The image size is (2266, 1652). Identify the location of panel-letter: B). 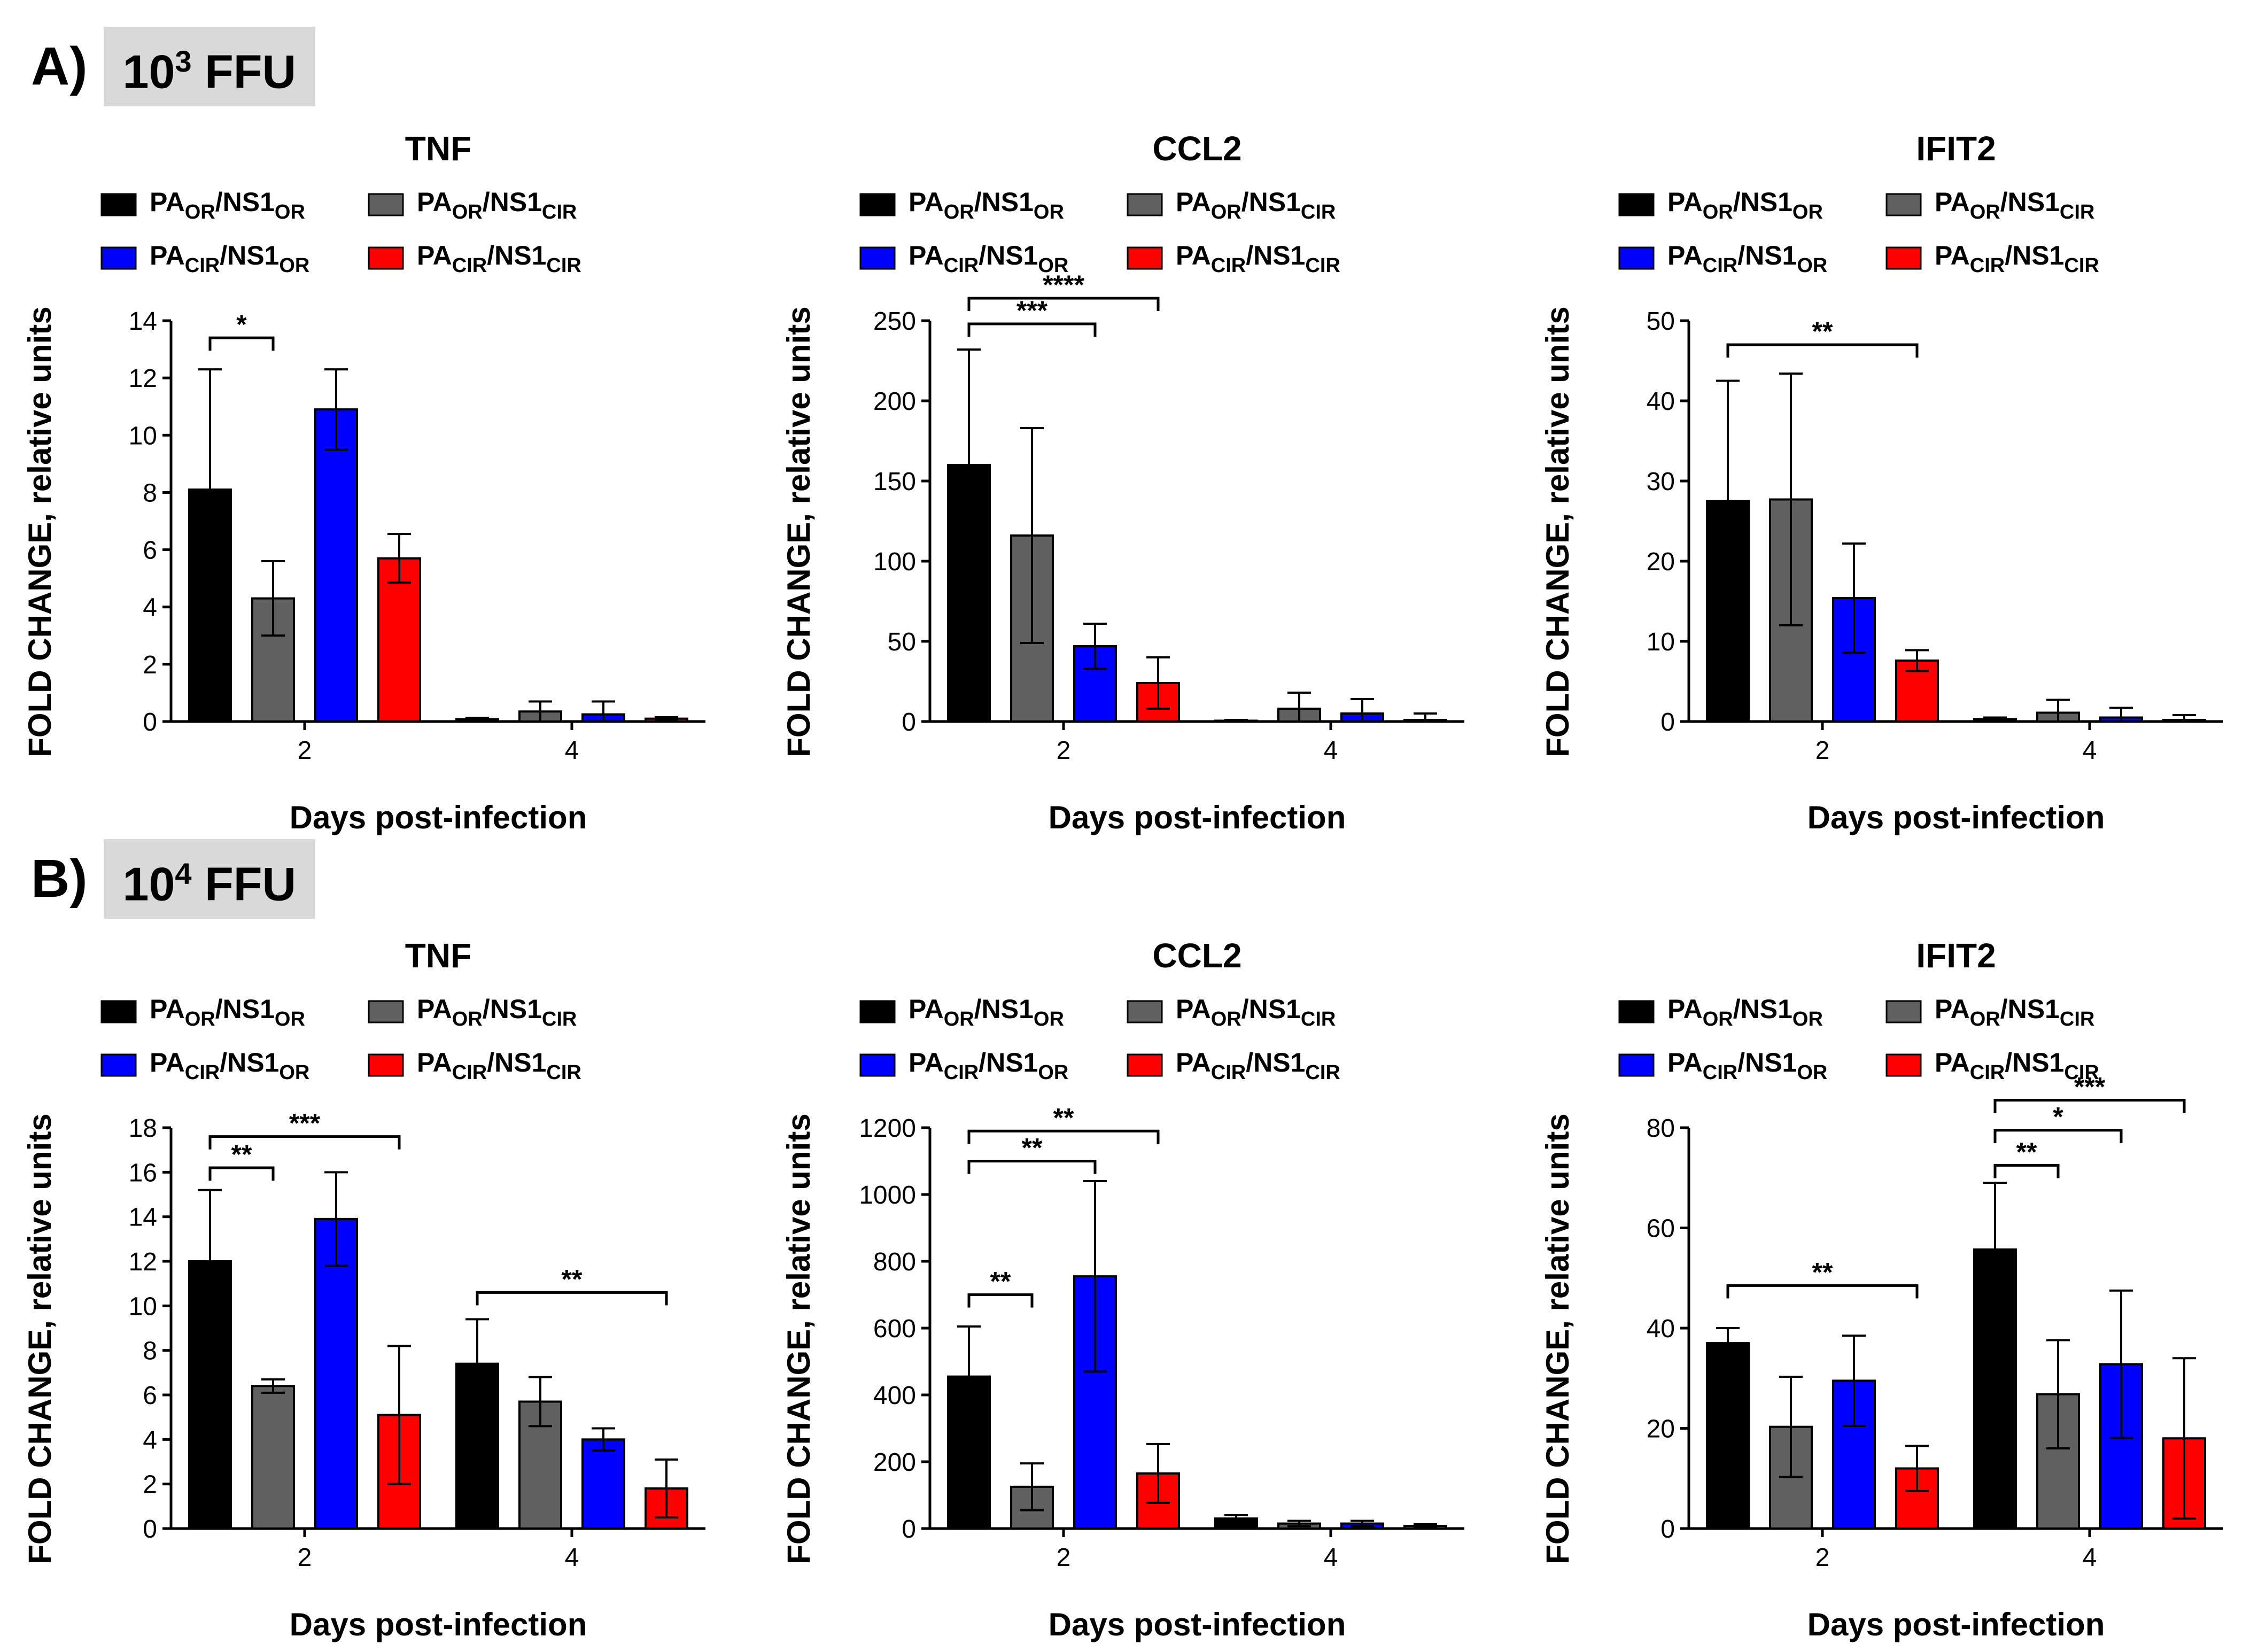
(59, 879).